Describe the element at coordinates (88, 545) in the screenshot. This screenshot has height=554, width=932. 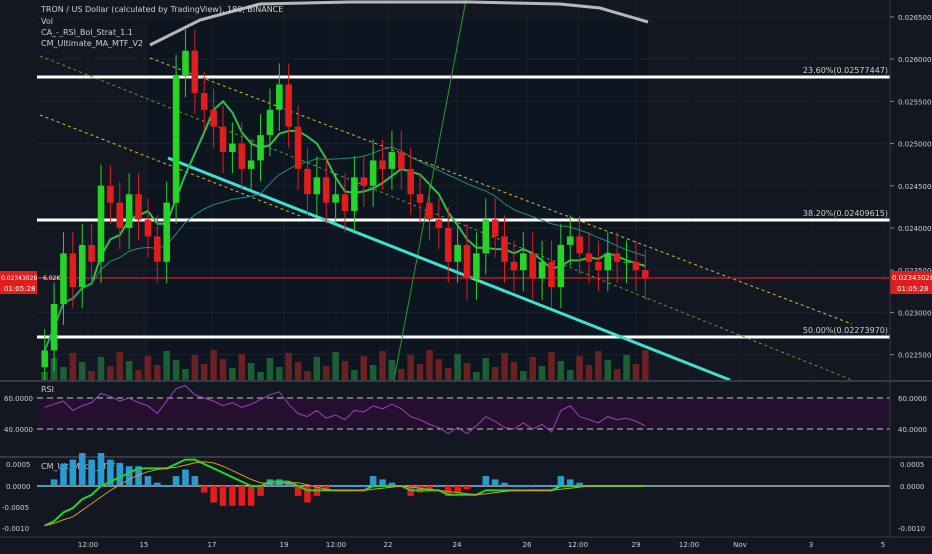
I see `time-tick-label: 12:00` at that location.